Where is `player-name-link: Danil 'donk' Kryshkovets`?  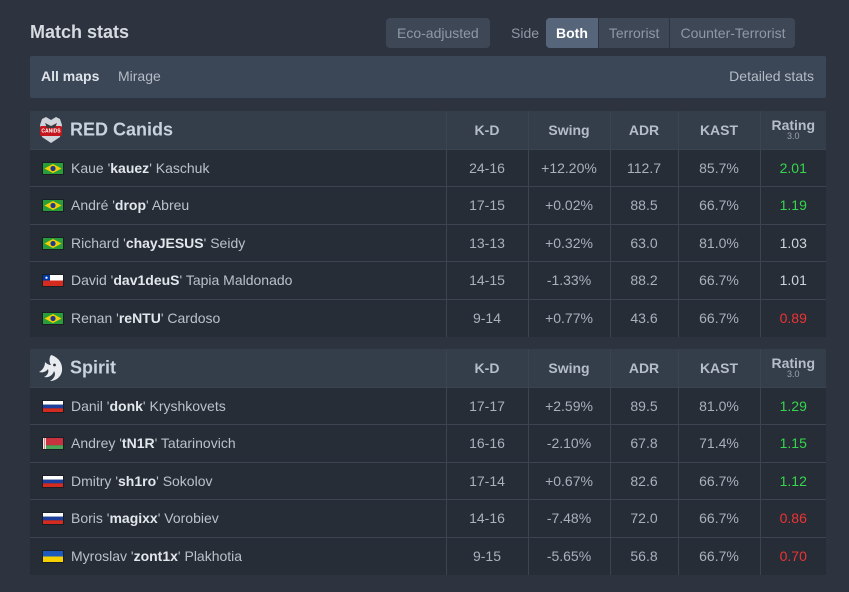
player-name-link: Danil 'donk' Kryshkovets is located at coordinates (148, 405).